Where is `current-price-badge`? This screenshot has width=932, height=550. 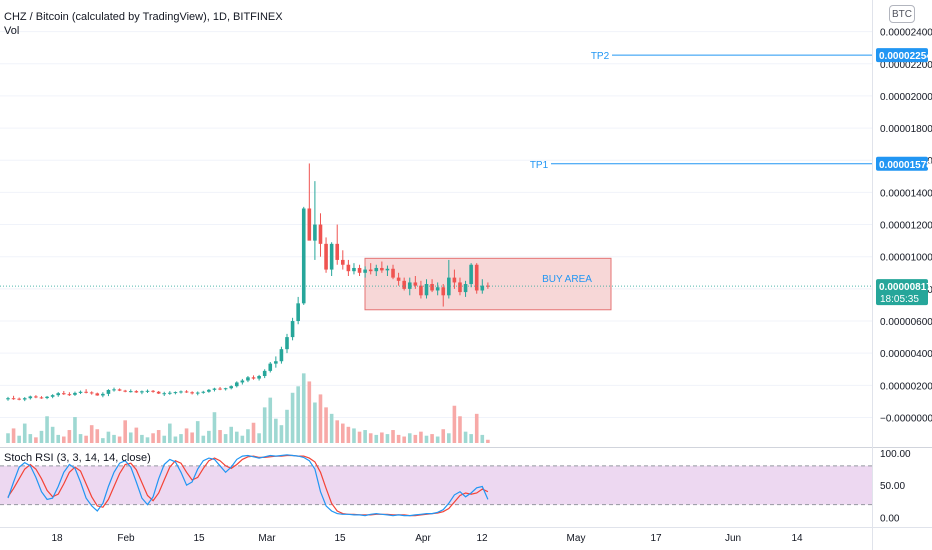
current-price-badge is located at coordinates (902, 292).